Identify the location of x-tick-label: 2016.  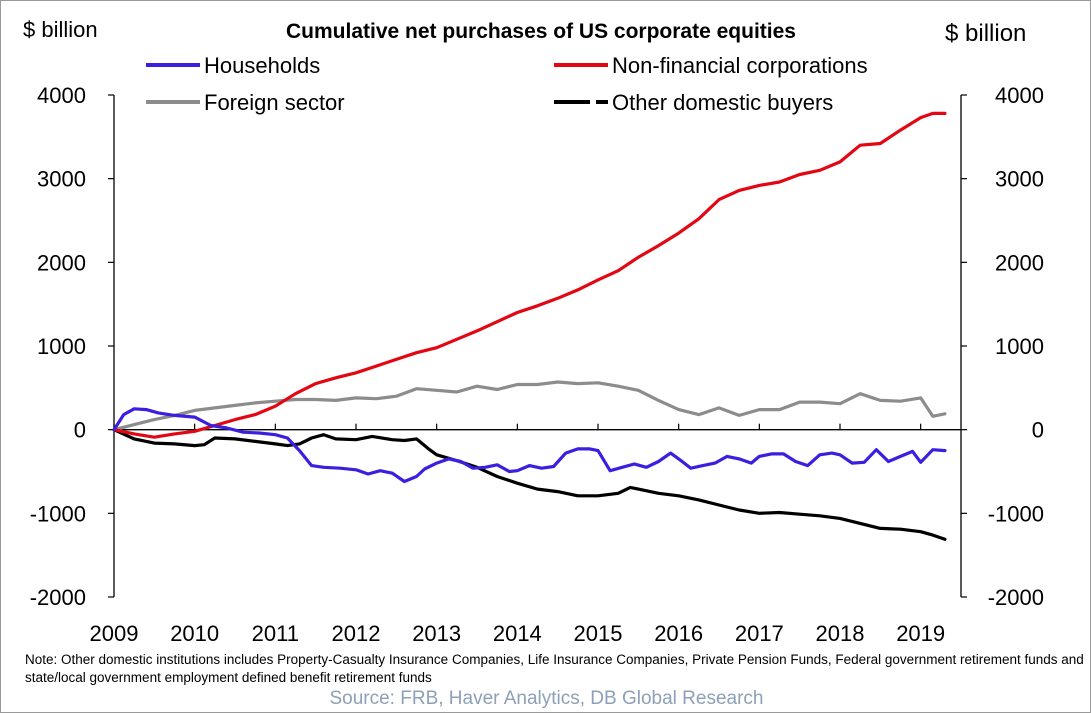
(678, 633).